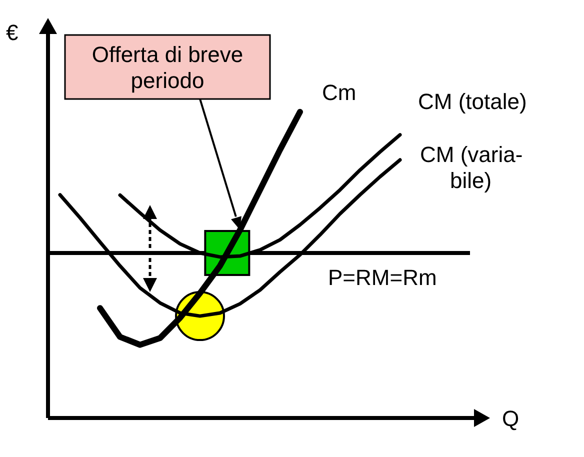 This screenshot has height=457, width=584. Describe the element at coordinates (472, 101) in the screenshot. I see `series-label: CM (totale)` at that location.